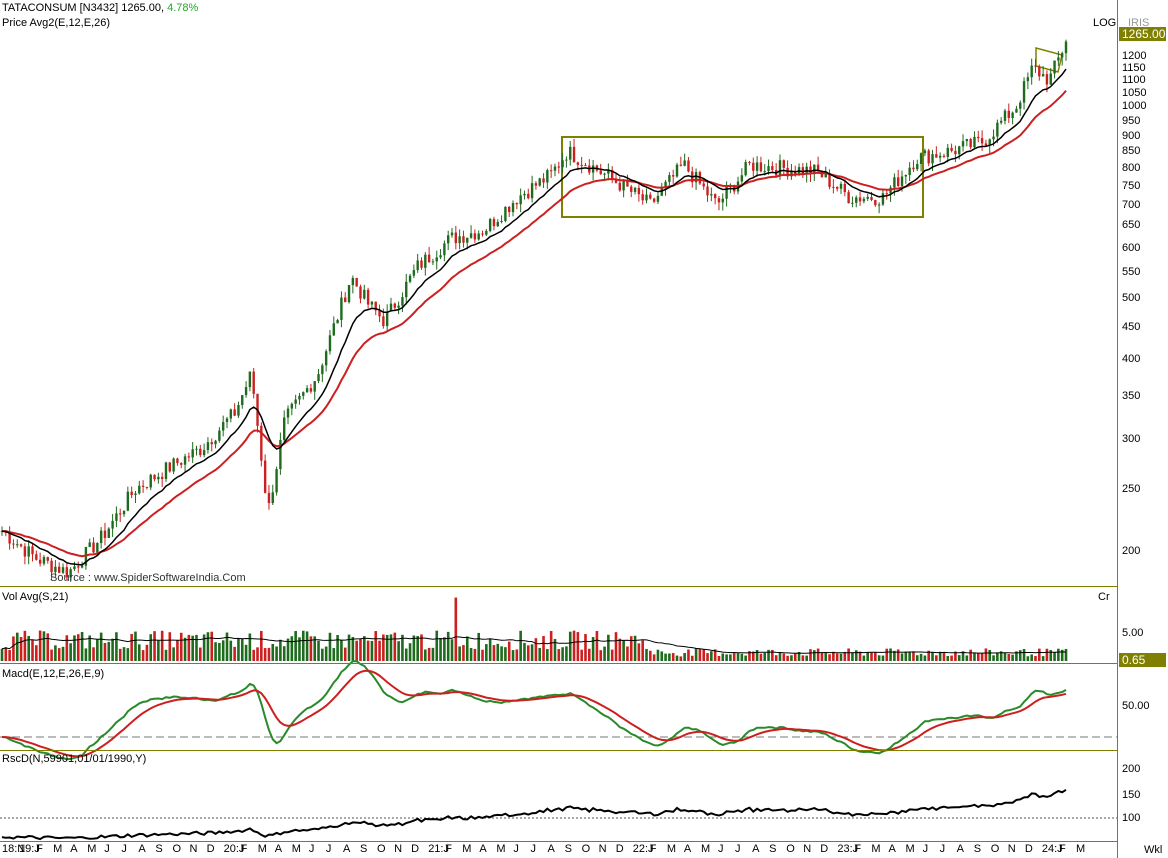 This screenshot has width=1168, height=858. What do you see at coordinates (60, 8) in the screenshot?
I see `symbol-name: TATACONSUM [N3432]` at bounding box center [60, 8].